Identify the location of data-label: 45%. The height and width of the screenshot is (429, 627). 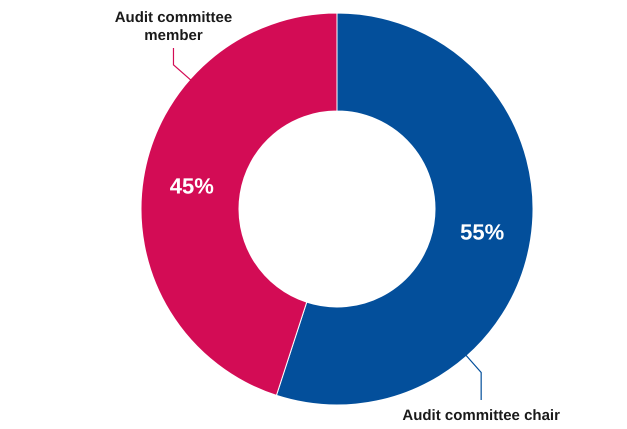
(192, 186).